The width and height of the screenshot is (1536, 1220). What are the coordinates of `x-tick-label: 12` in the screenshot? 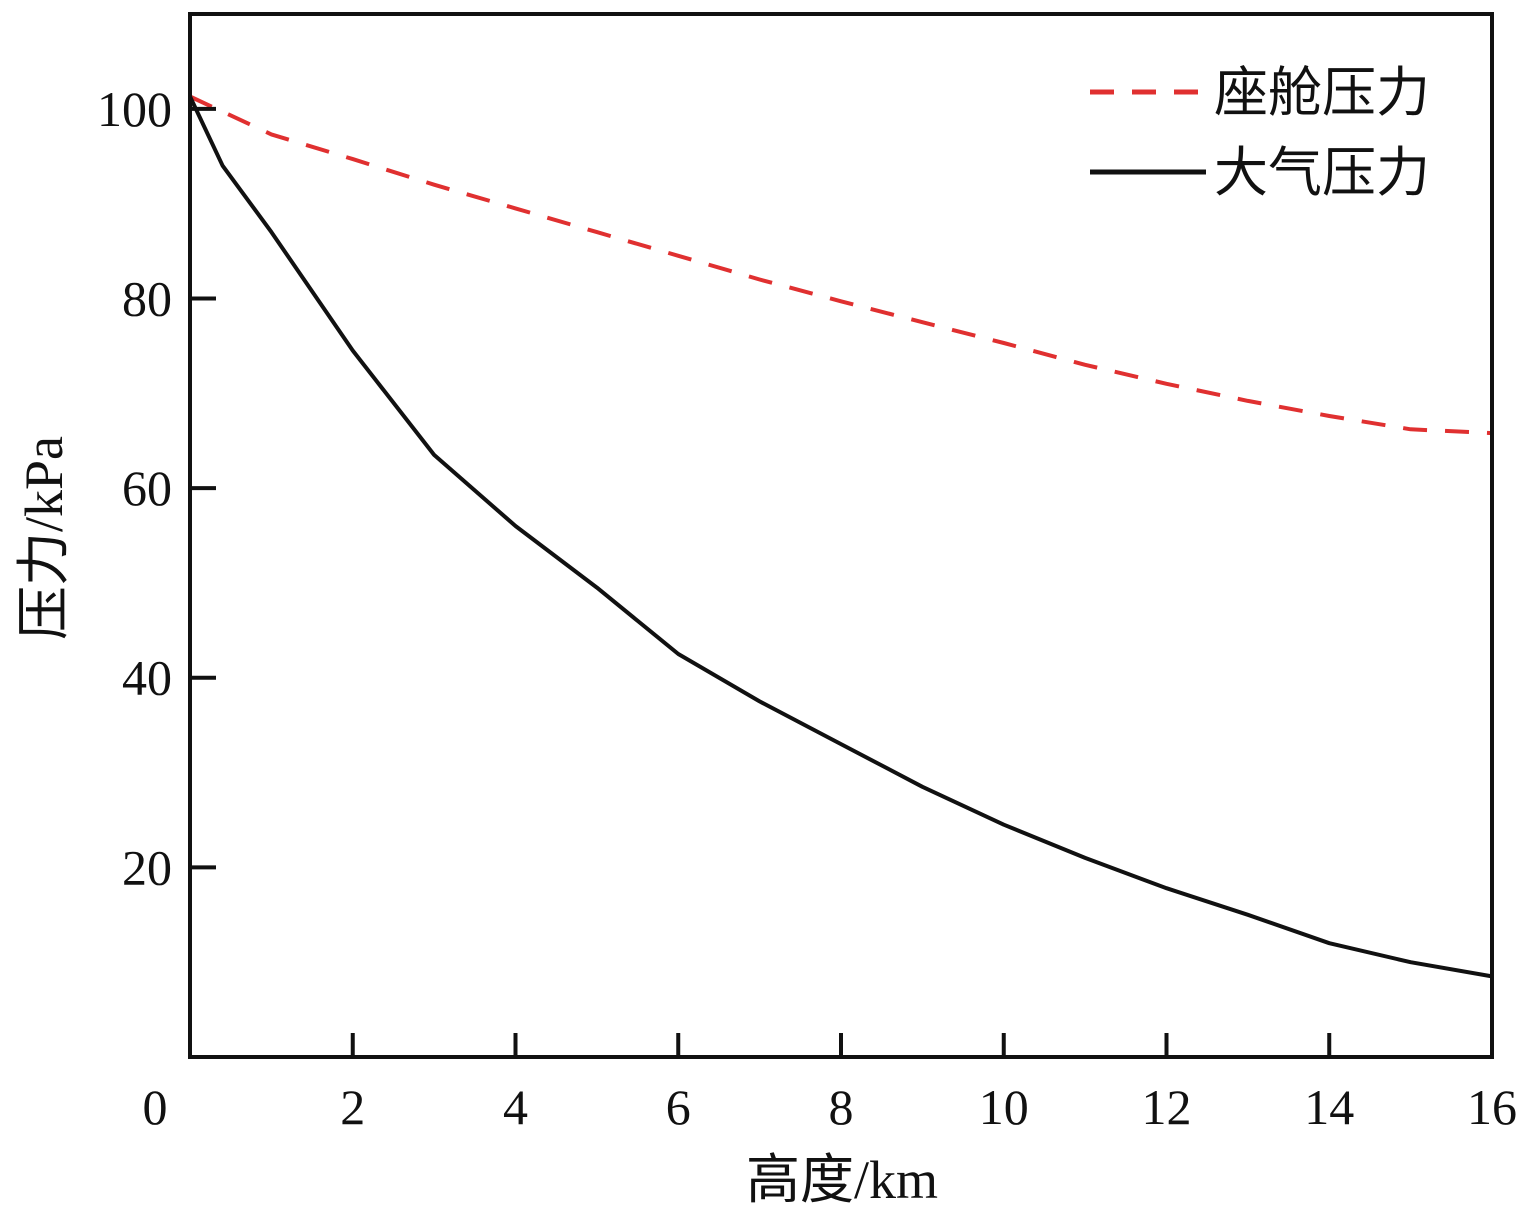 It's located at (1167, 1107).